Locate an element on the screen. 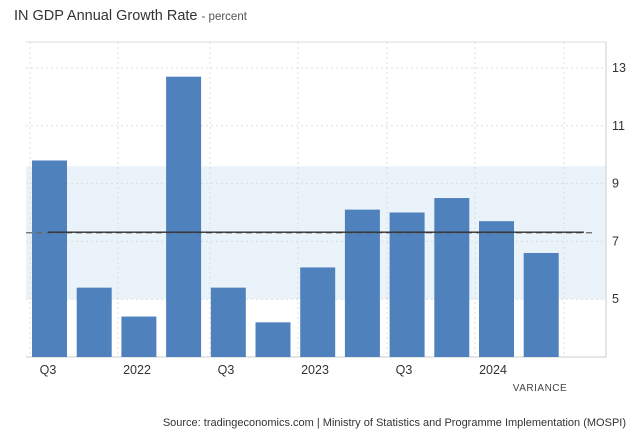 This screenshot has width=640, height=437. chart-title-text: IN GDP Annual Growth Rate is located at coordinates (106, 16).